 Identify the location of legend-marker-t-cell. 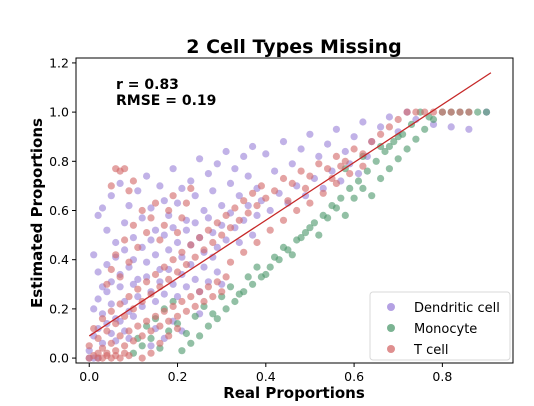
(391, 349).